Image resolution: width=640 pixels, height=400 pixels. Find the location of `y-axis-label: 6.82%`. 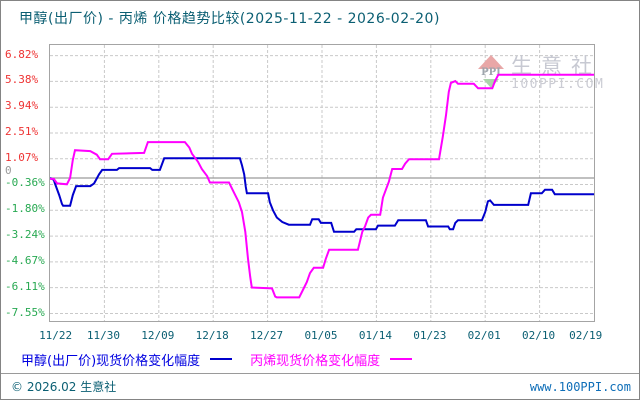

y-axis-label: 6.82% is located at coordinates (22, 54).